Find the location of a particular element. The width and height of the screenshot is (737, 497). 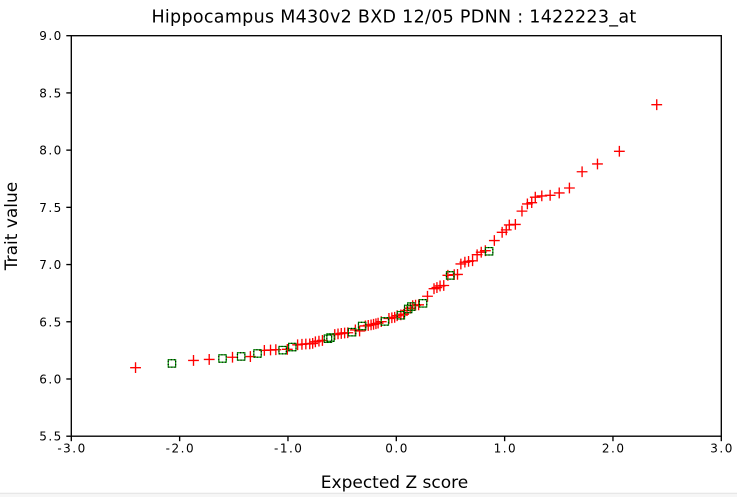

y-tick-label: 6.0 is located at coordinates (51, 379).